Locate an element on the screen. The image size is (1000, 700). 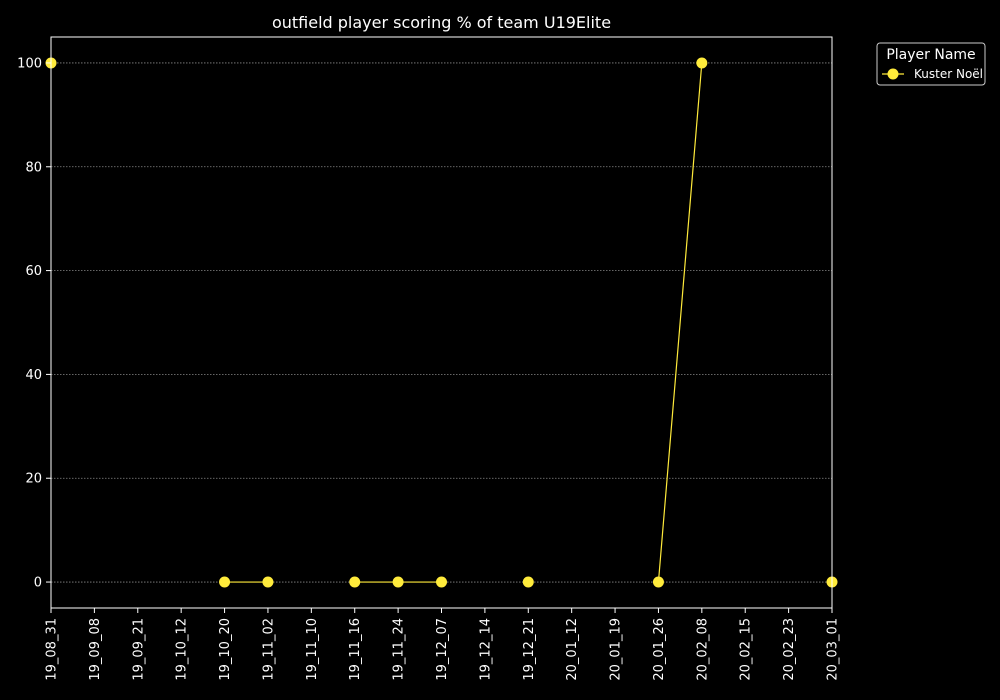
x-tick-label: 19_11_02 is located at coordinates (268, 649).